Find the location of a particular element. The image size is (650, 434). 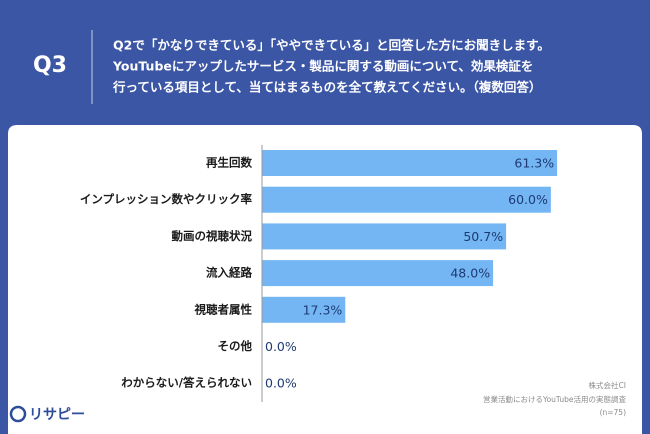

category-label: 視聴者属性 is located at coordinates (223, 309).